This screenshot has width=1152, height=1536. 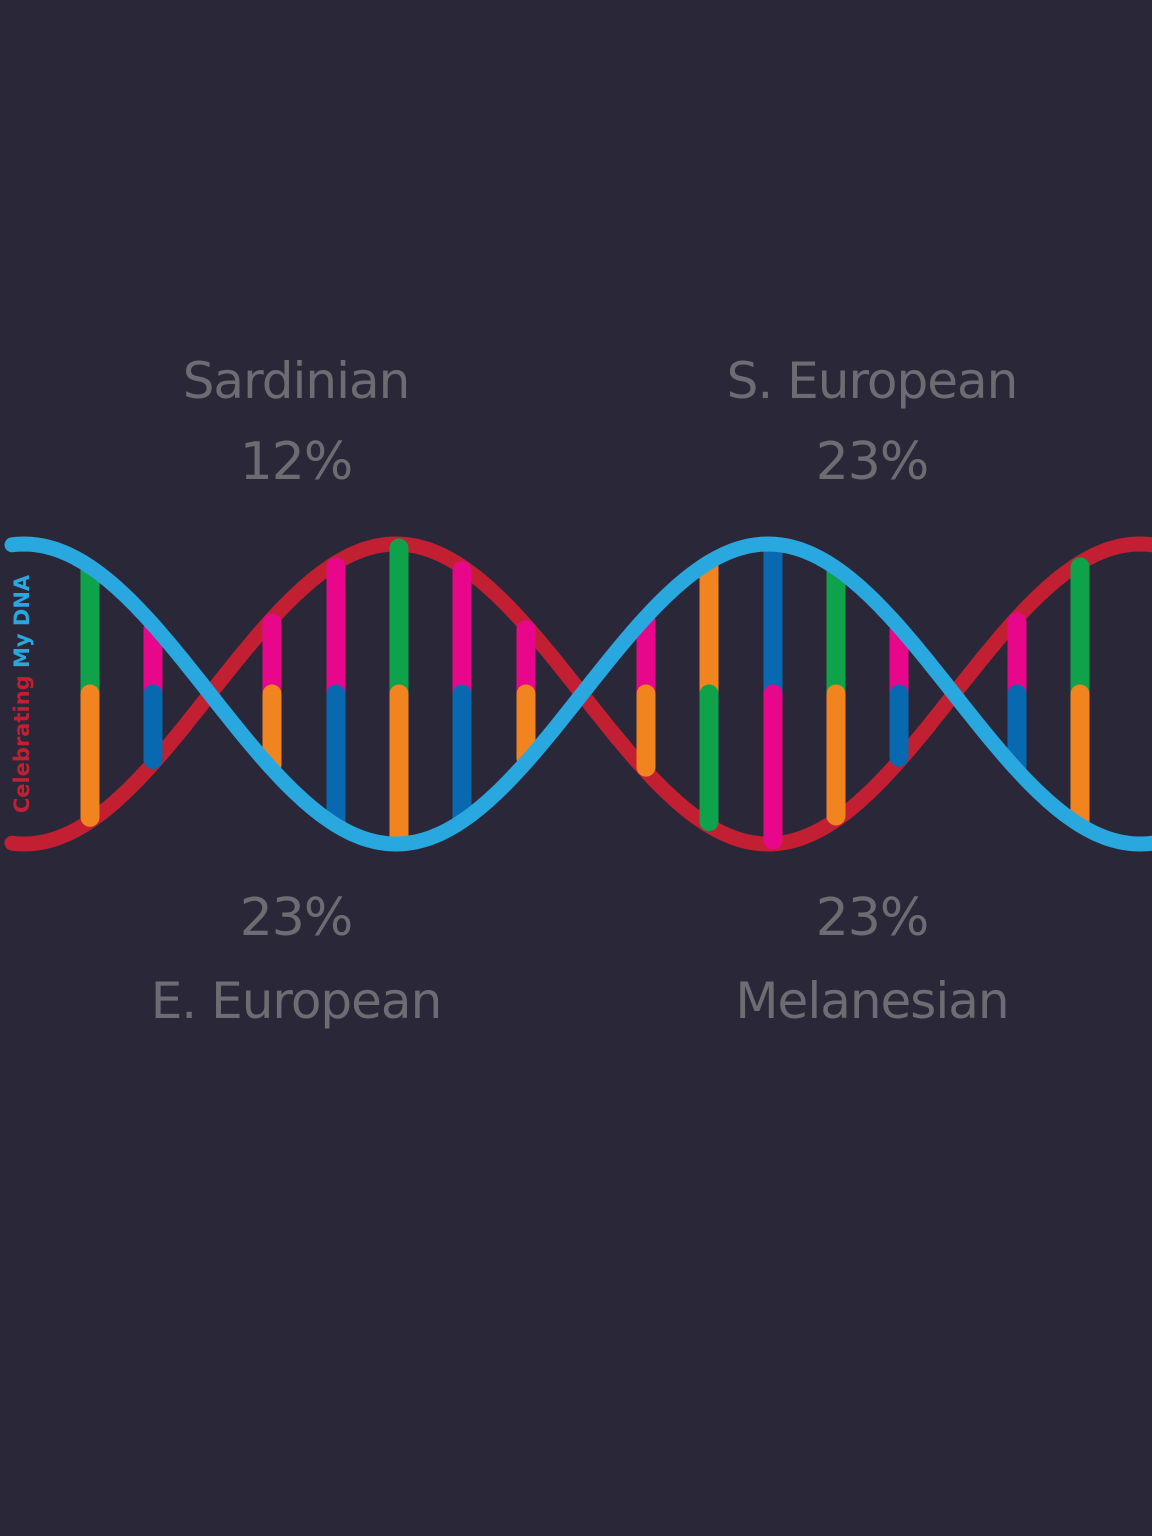 I want to click on melanesian-label: Melanesian, so click(x=872, y=1001).